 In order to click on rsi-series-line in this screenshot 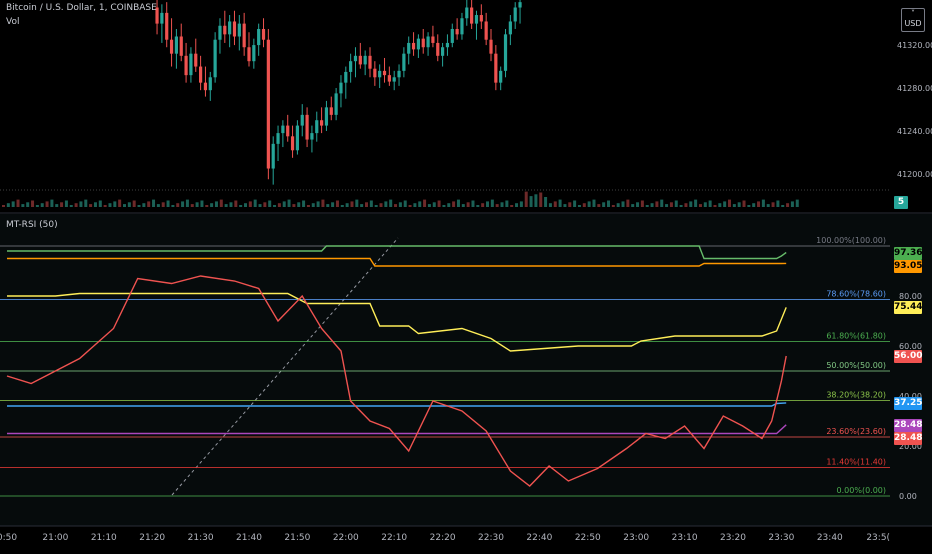, I will do `click(397, 252)`.